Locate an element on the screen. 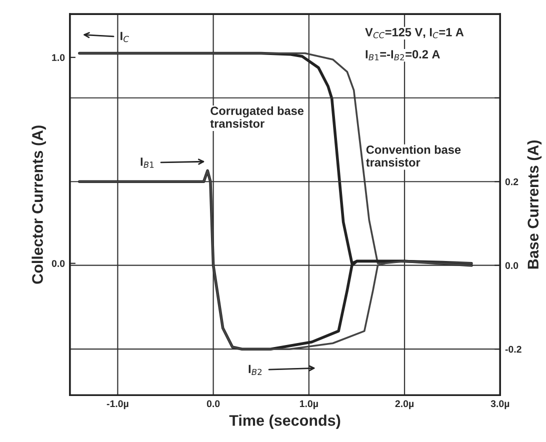 Image resolution: width=546 pixels, height=442 pixels. annotation: I$_{B1}$=-I$_{B2}$=0.2 A is located at coordinates (403, 55).